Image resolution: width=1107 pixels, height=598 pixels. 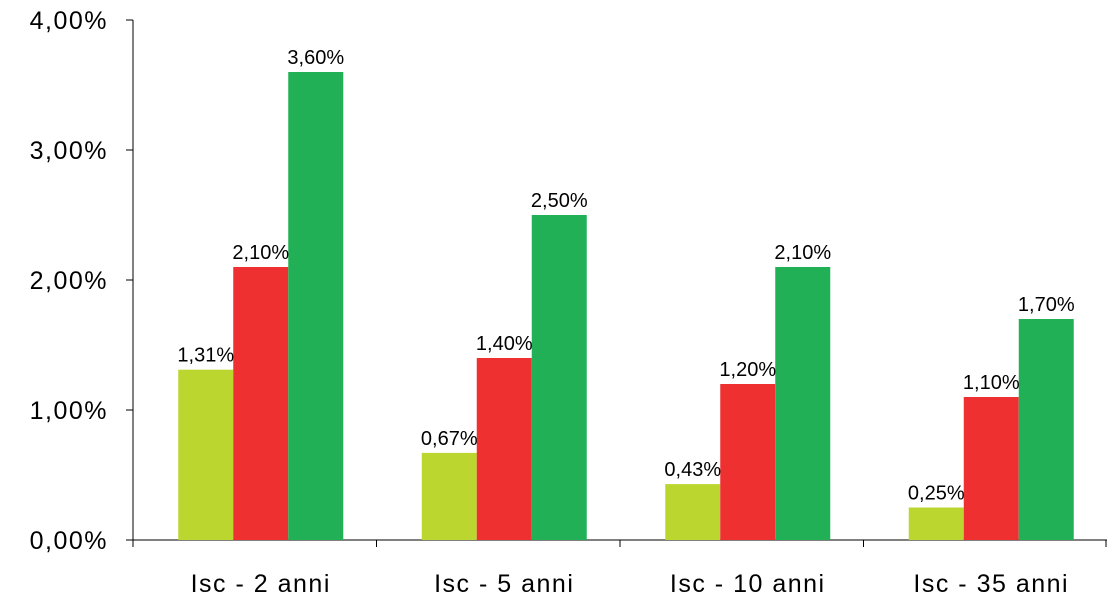 I want to click on y-tick-label: 3,00%, so click(x=69, y=151).